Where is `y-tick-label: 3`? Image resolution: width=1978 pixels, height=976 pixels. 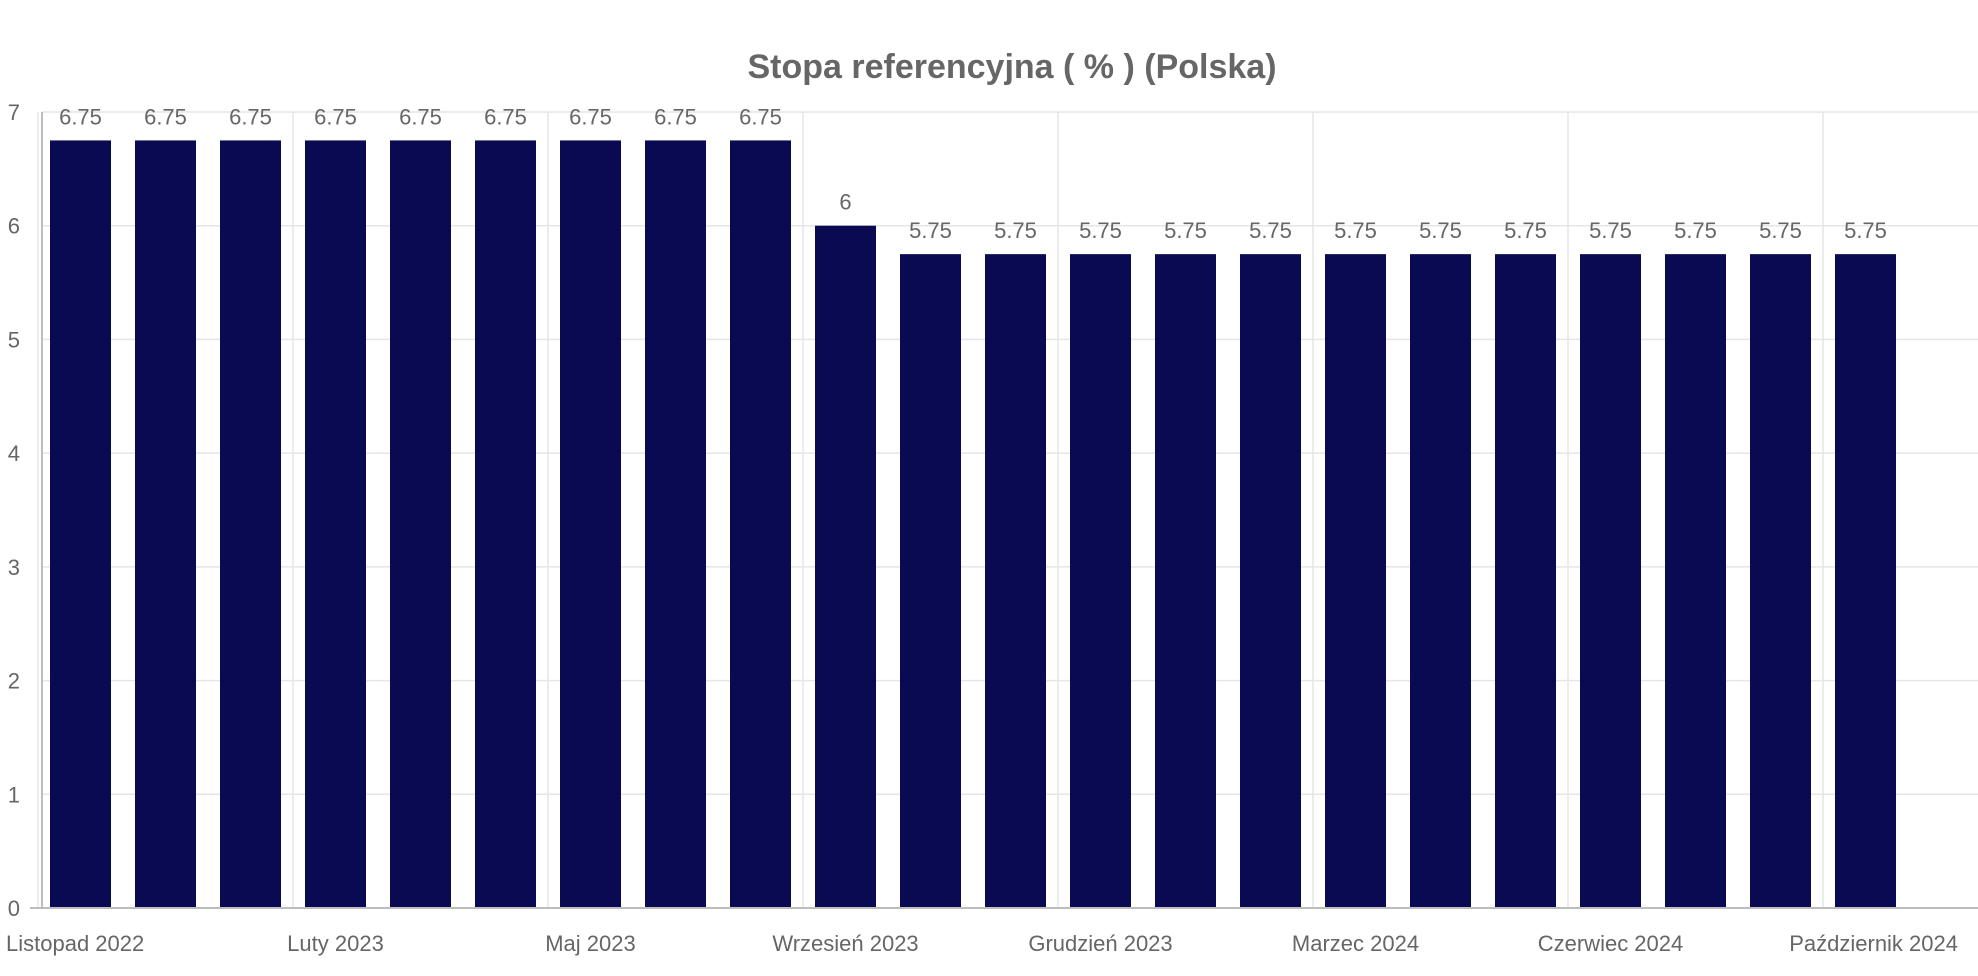 y-tick-label: 3 is located at coordinates (14, 567).